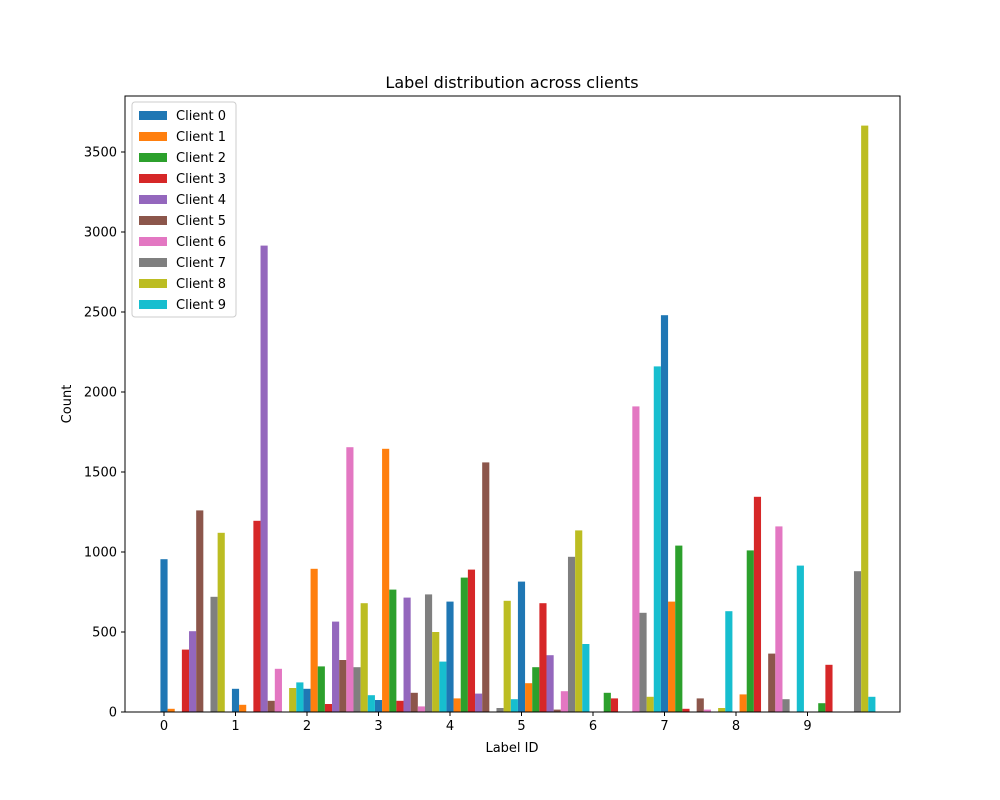  Describe the element at coordinates (100, 233) in the screenshot. I see `y-tick-label: 3000` at that location.